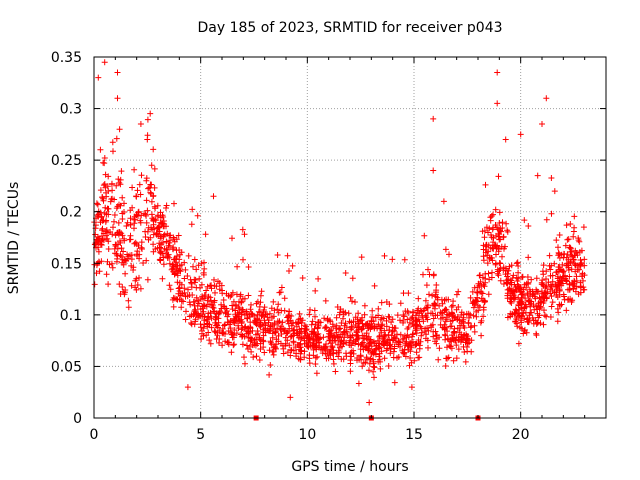  What do you see at coordinates (521, 435) in the screenshot?
I see `x-tick-label: 20` at bounding box center [521, 435].